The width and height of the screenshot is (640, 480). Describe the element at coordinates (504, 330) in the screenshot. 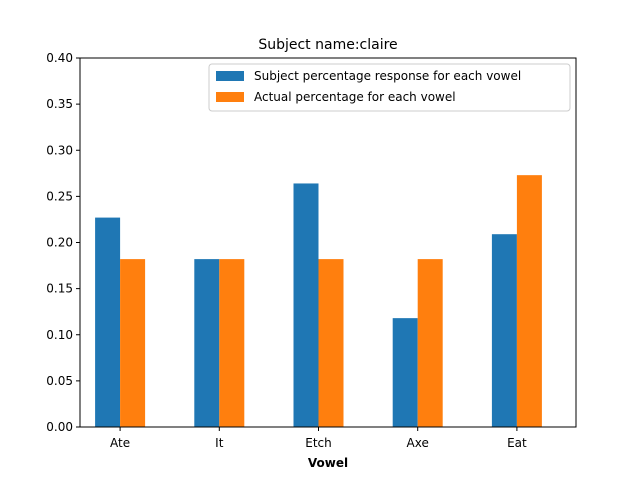

I see `bar-subject-eat` at that location.